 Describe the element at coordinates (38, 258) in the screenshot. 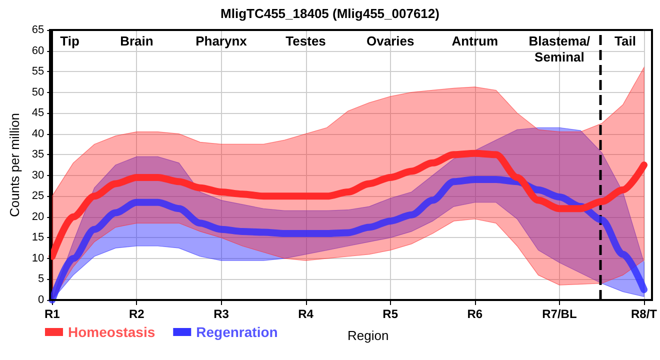

I see `y-tick-label: 10` at that location.